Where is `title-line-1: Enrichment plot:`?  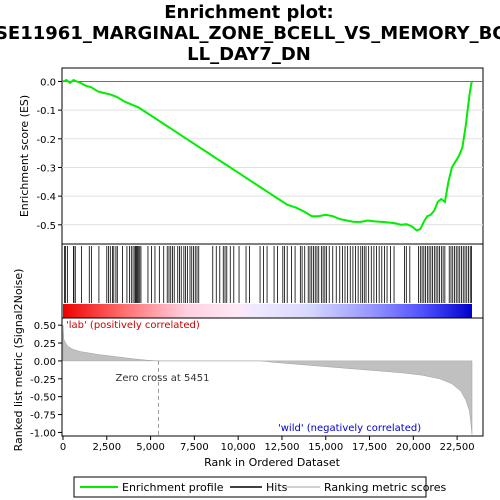 title-line-1: Enrichment plot: is located at coordinates (249, 12).